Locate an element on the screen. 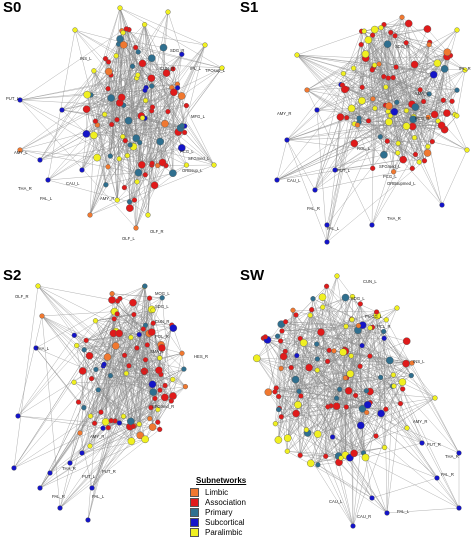 The image size is (474, 538). legend-item-subcortical: Subcortical is located at coordinates (245, 522).